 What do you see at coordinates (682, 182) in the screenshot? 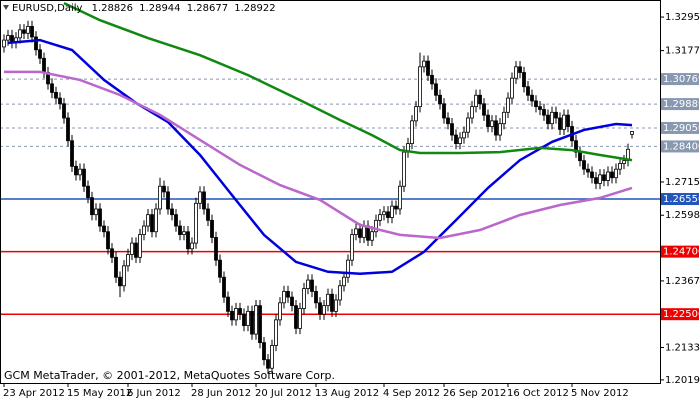
I see `y-tick-label: 1.27150` at bounding box center [682, 182].